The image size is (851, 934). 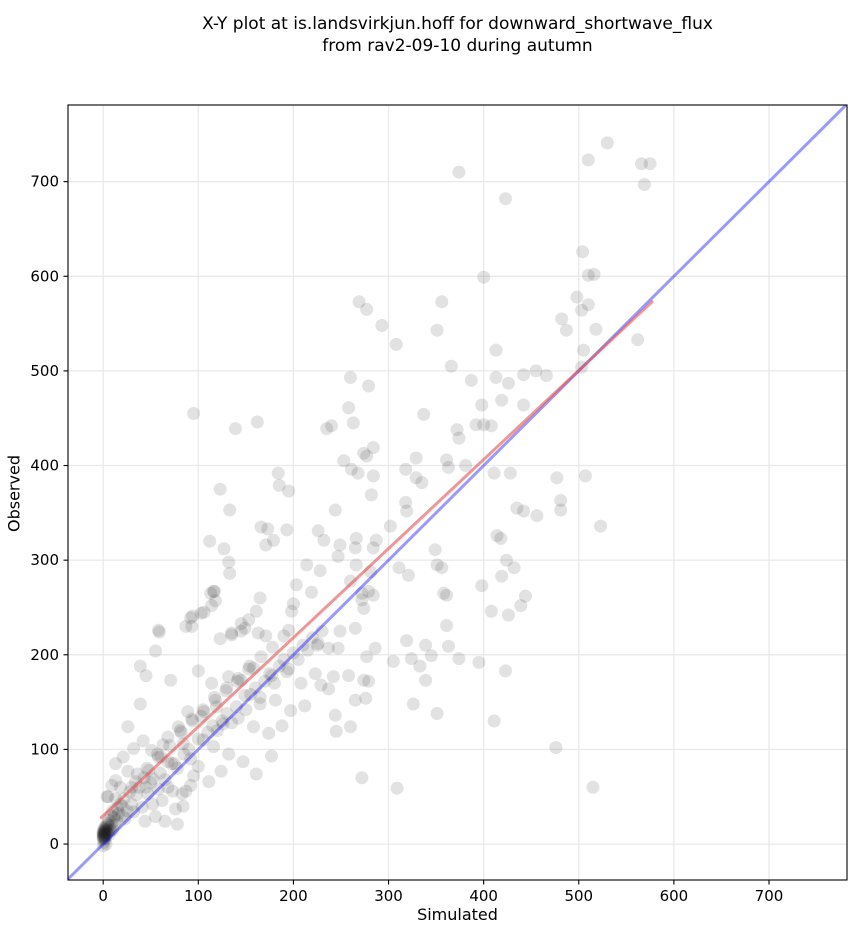 I want to click on x-axis-label: Simulated, so click(x=457, y=914).